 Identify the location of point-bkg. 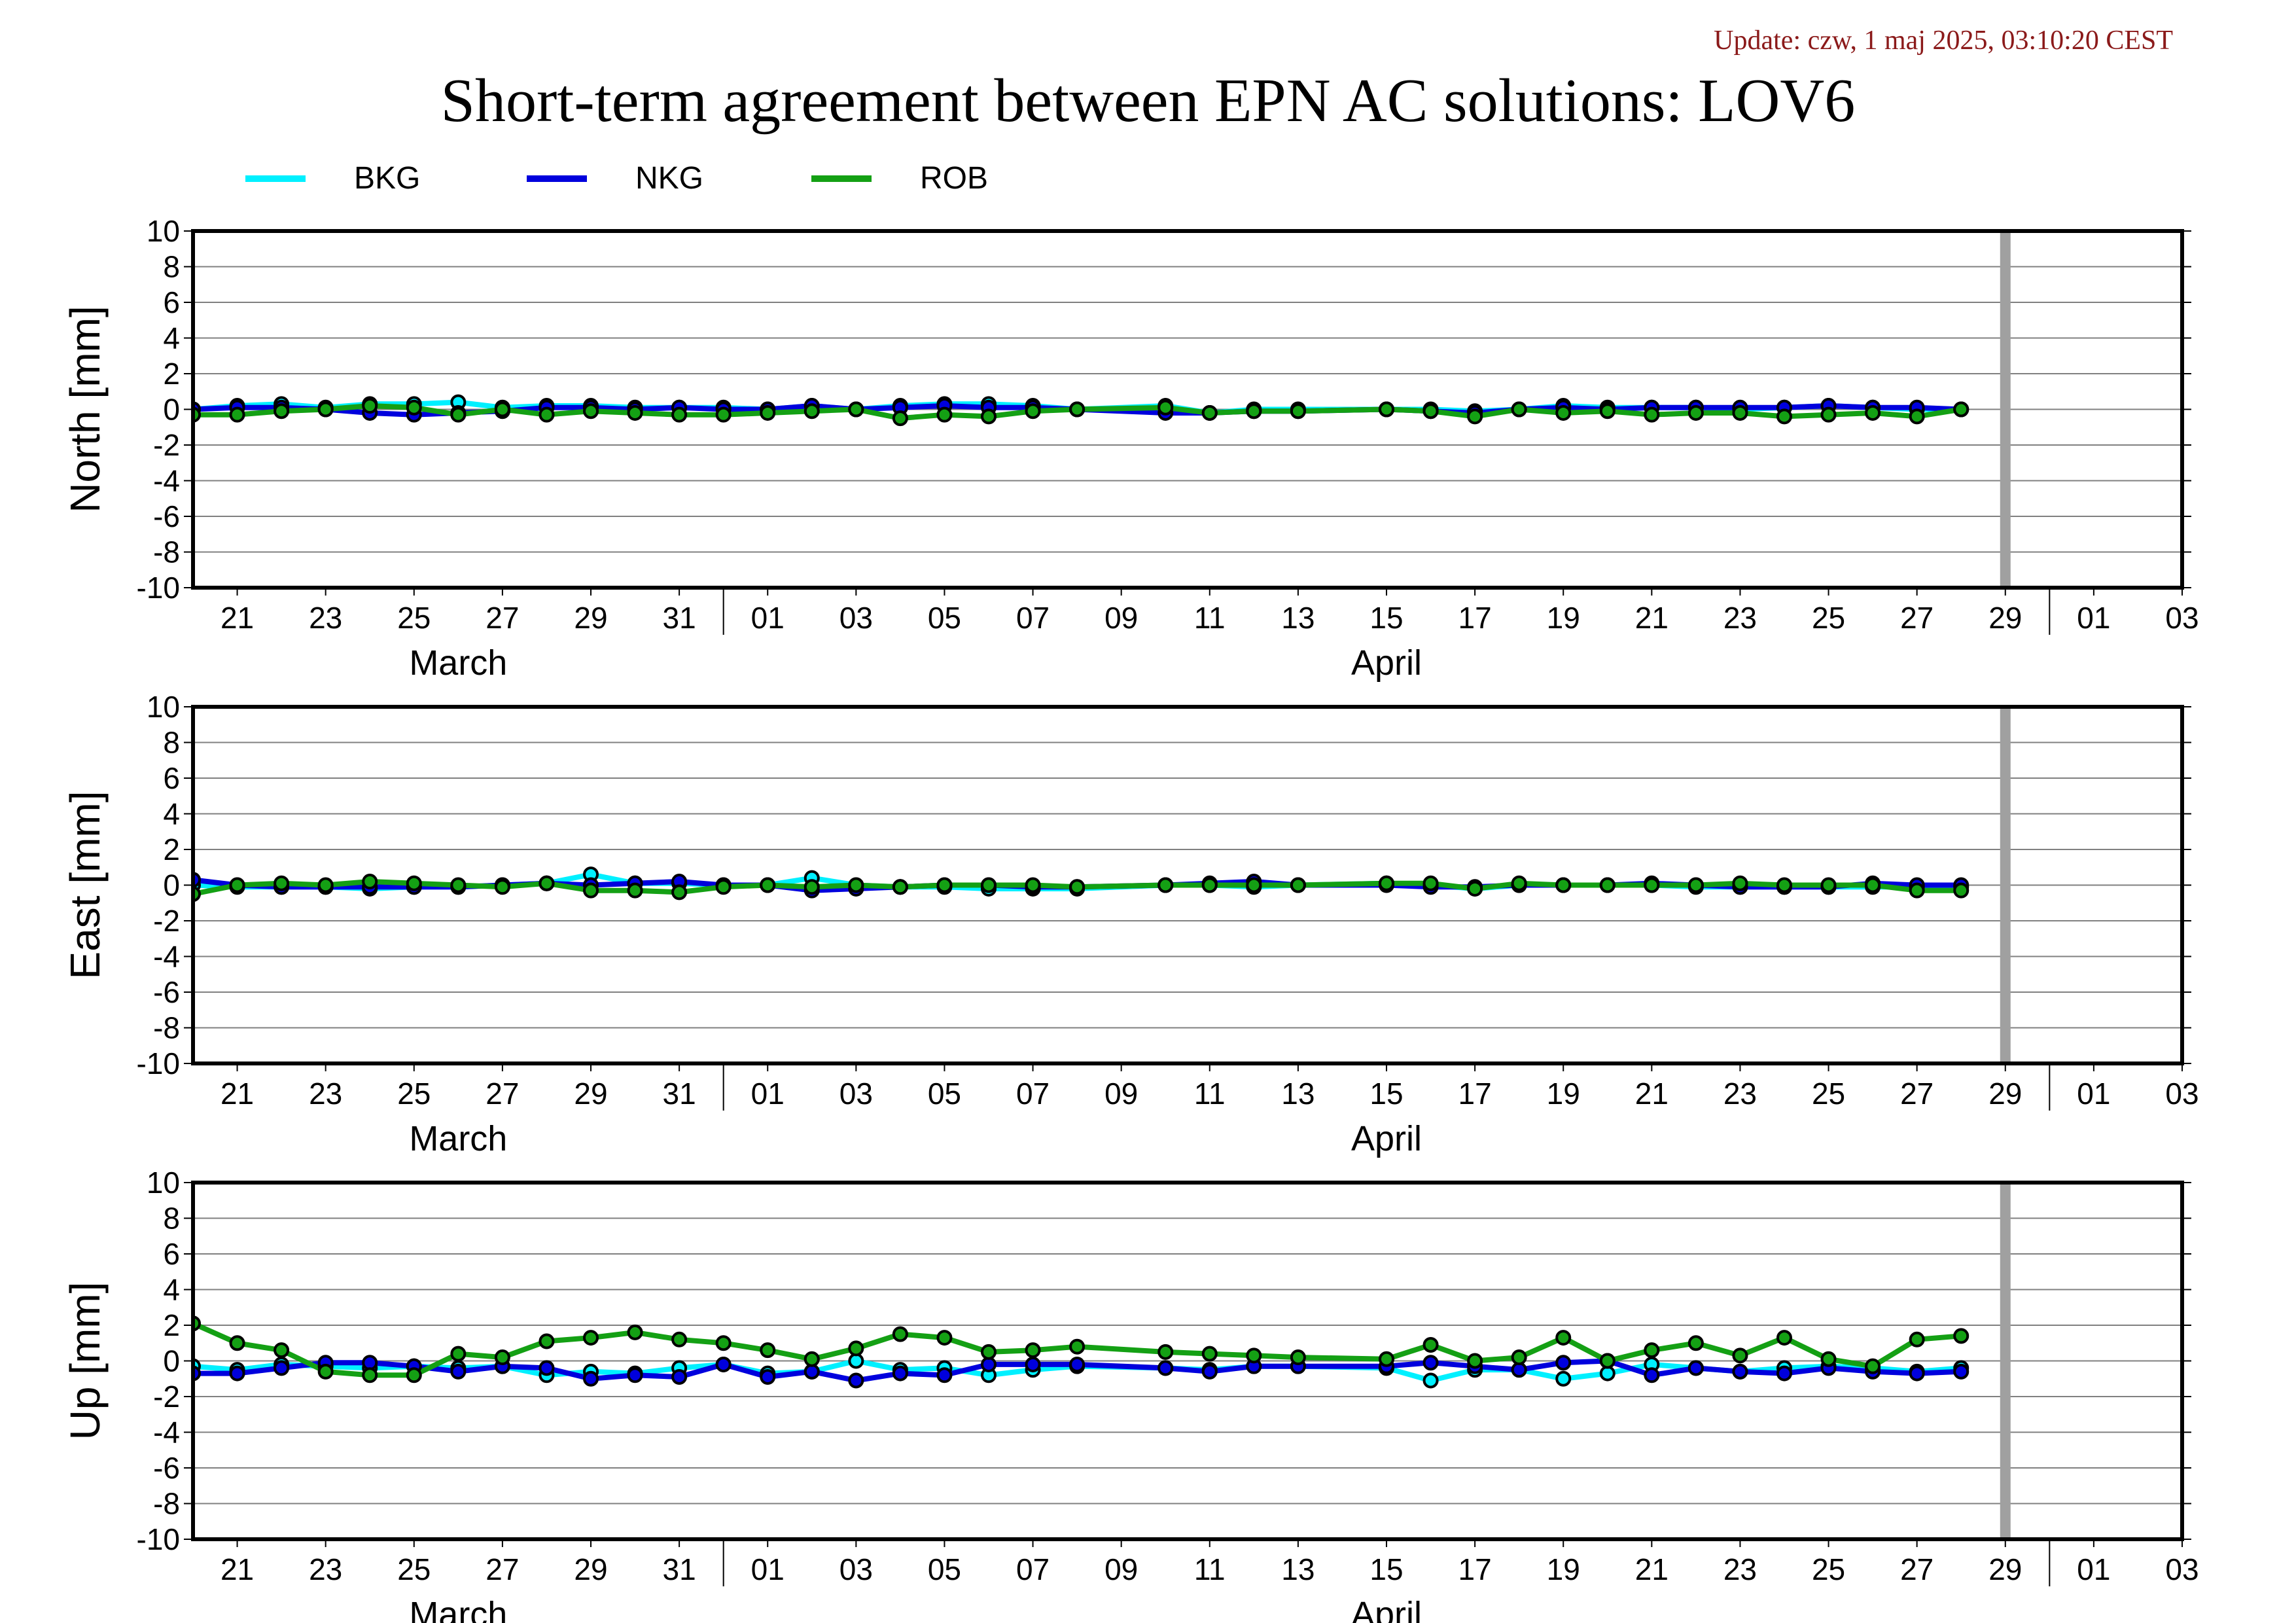
(1430, 1380).